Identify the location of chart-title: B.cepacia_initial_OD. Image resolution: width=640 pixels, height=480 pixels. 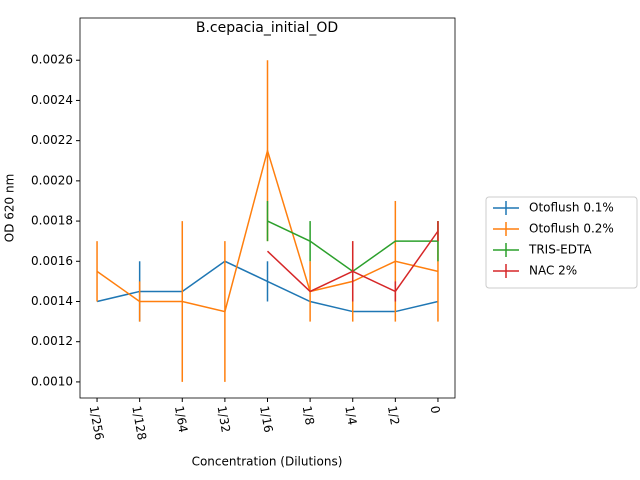
(267, 28).